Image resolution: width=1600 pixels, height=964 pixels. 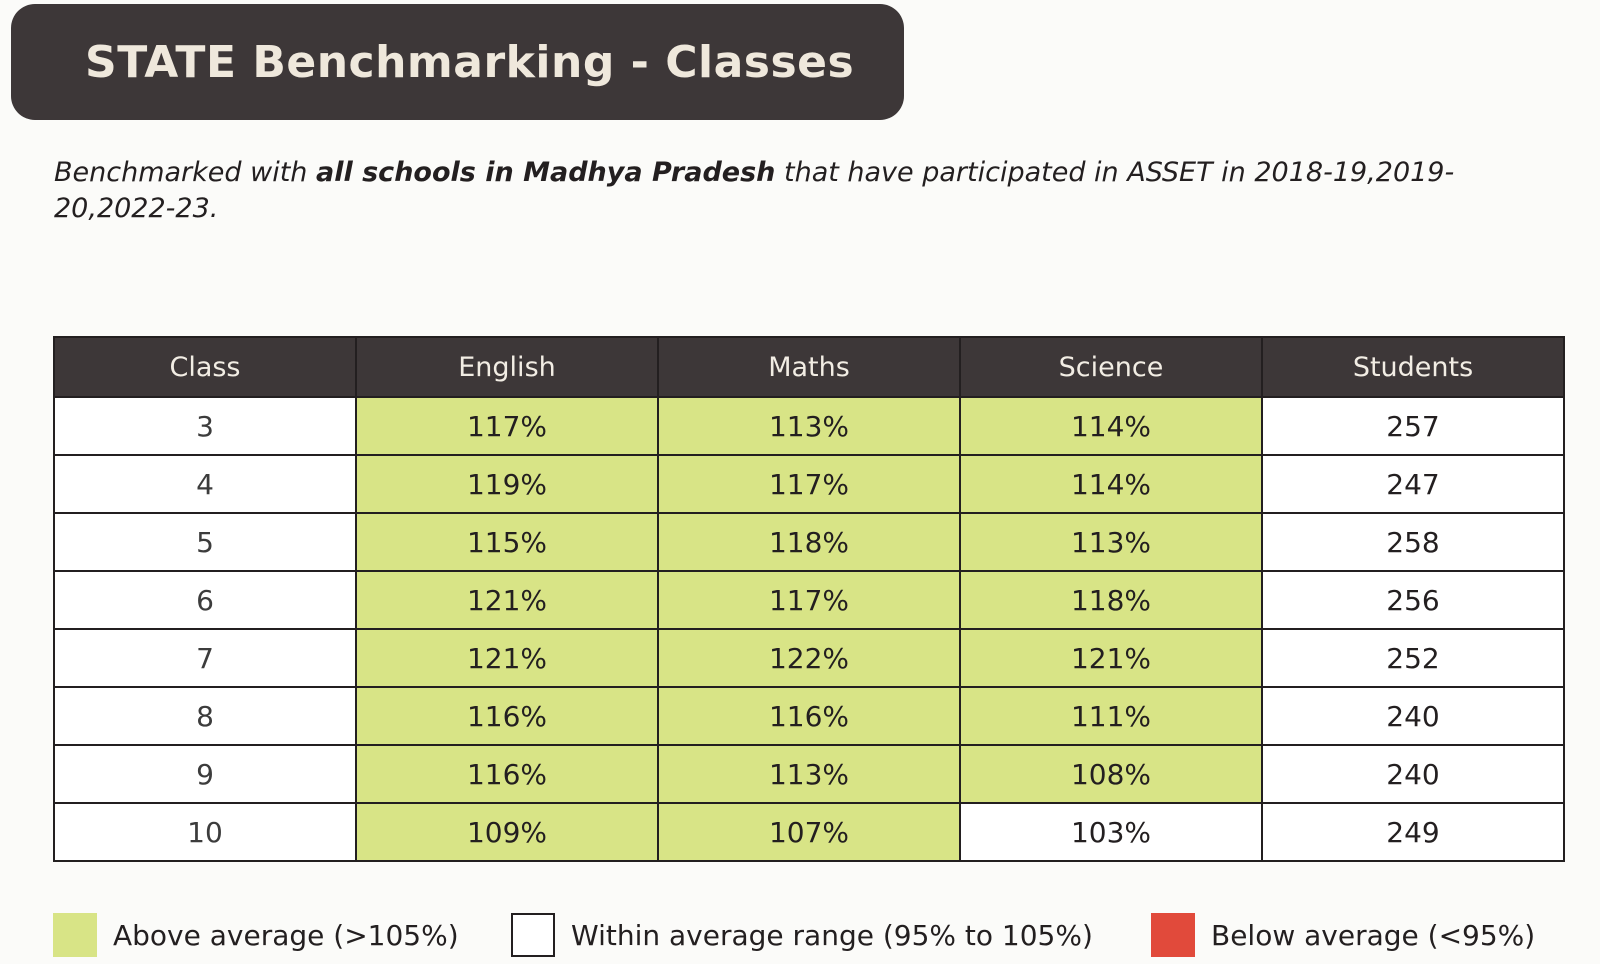 I want to click on cell-students: 256, so click(x=1413, y=600).